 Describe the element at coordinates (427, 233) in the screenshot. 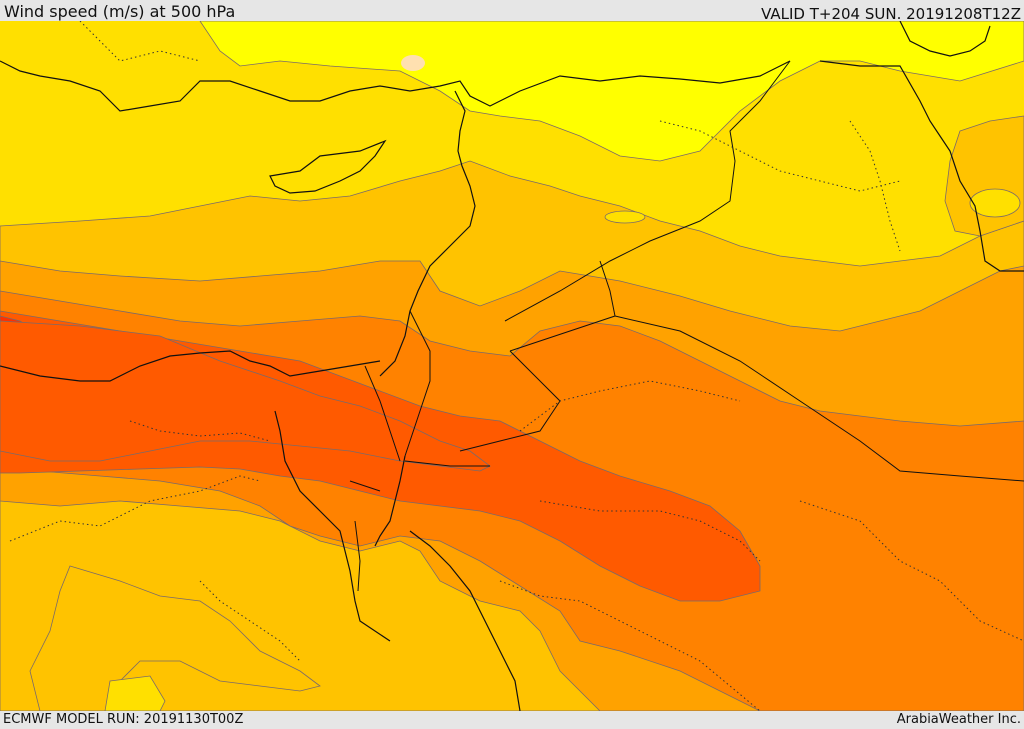

I see `coastline-levant` at that location.